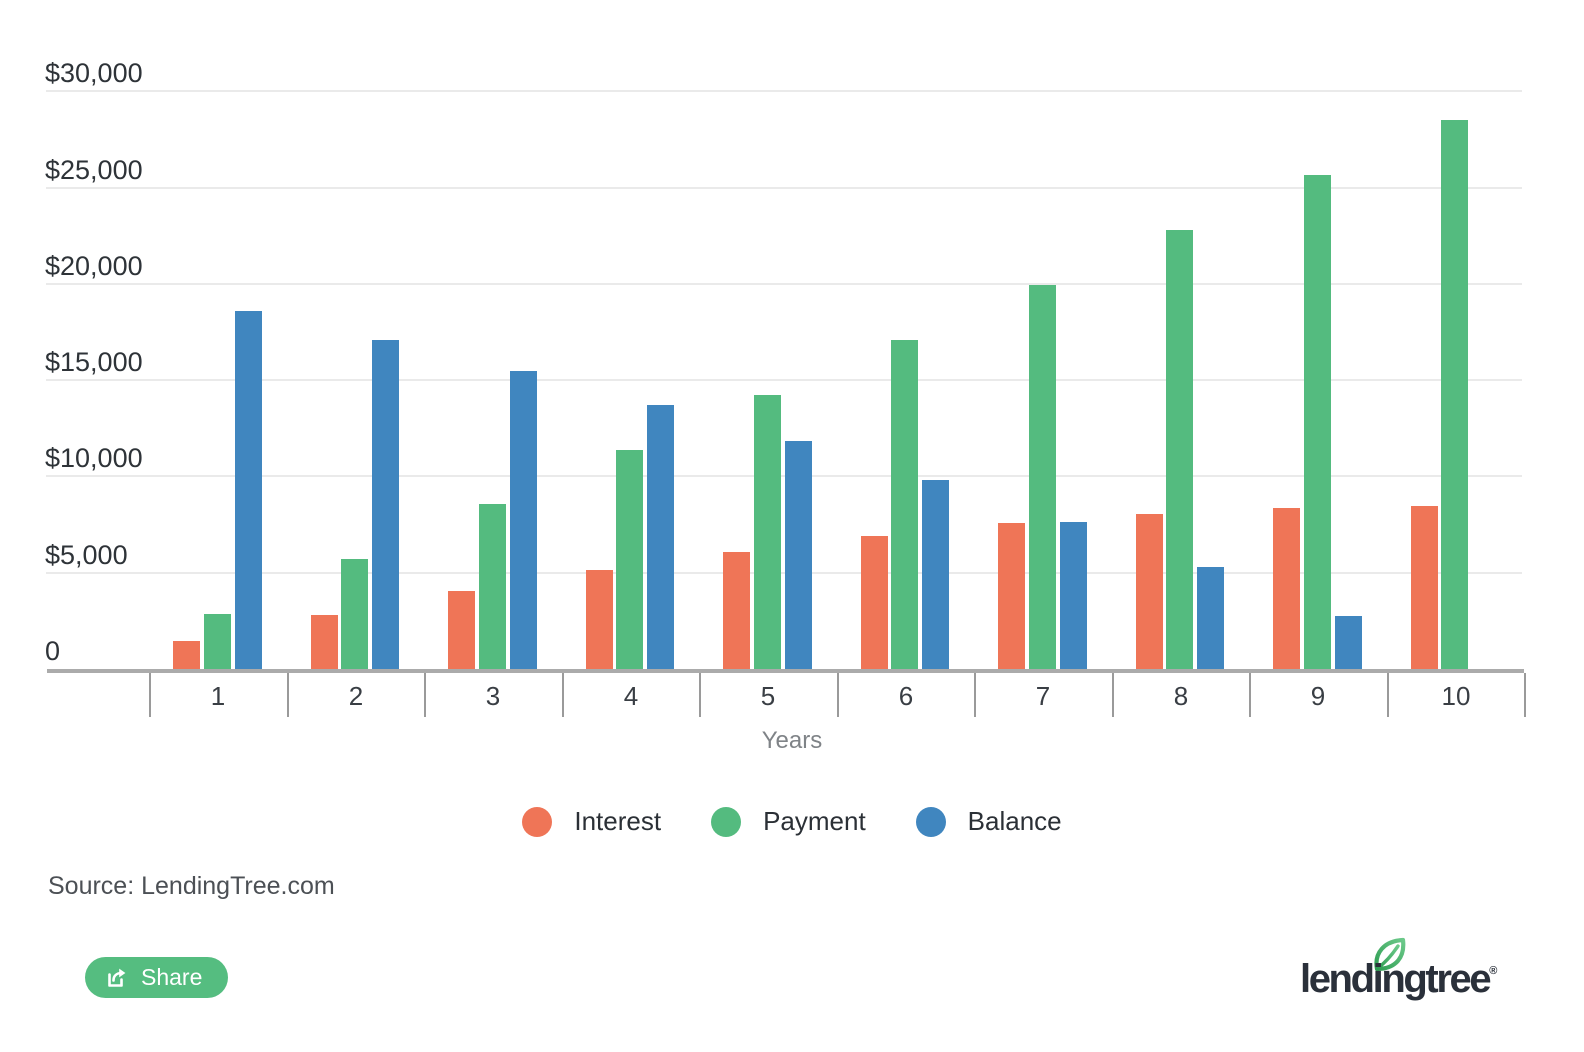  Describe the element at coordinates (94, 73) in the screenshot. I see `y-axis-label: $30,000` at that location.